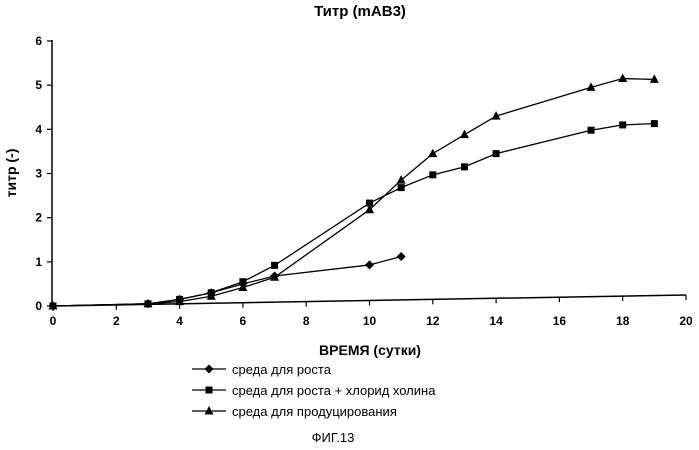 This screenshot has width=699, height=450. What do you see at coordinates (333, 437) in the screenshot?
I see `figure-caption: ФИГ.13` at bounding box center [333, 437].